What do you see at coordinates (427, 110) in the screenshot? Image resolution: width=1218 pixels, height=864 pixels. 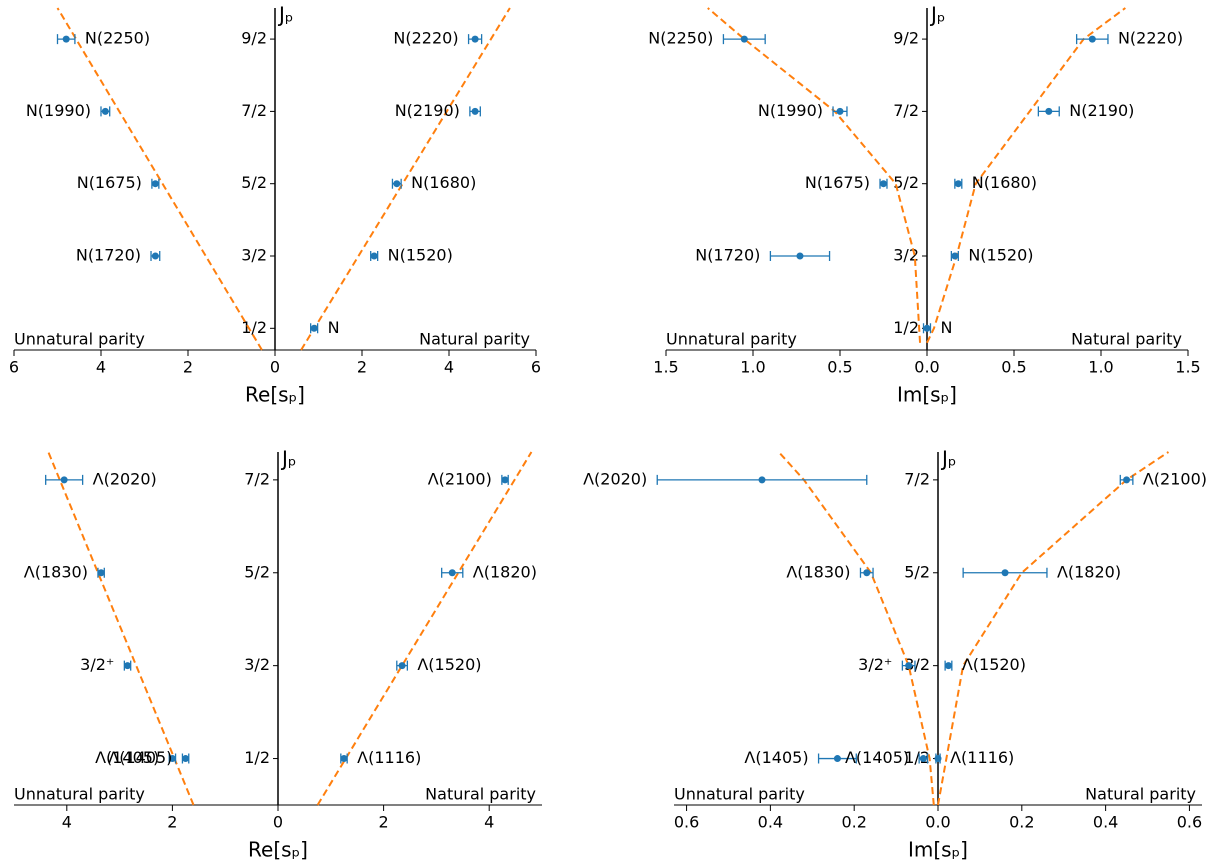 I see `point-label: N(2190)` at bounding box center [427, 110].